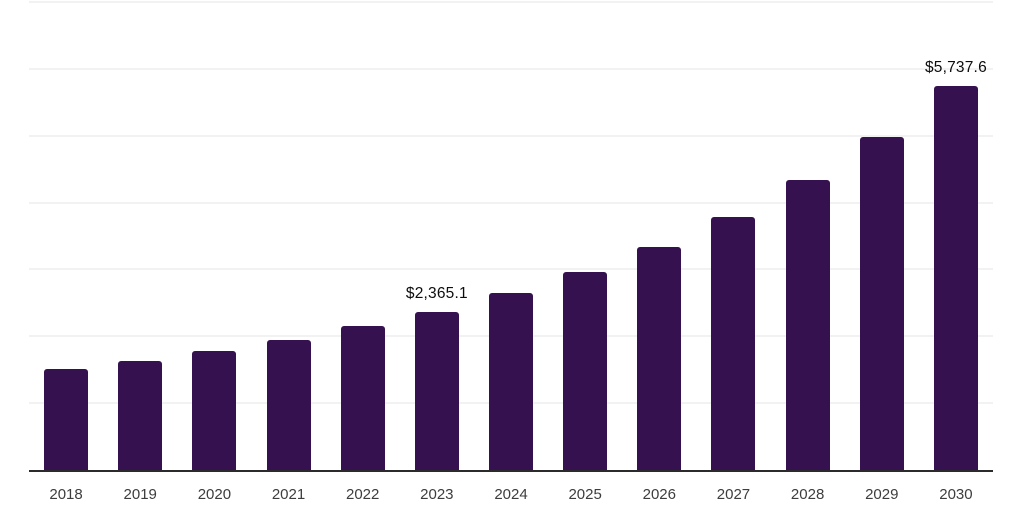 Image resolution: width=1024 pixels, height=512 pixels. I want to click on x-tick-2024: 2024, so click(511, 494).